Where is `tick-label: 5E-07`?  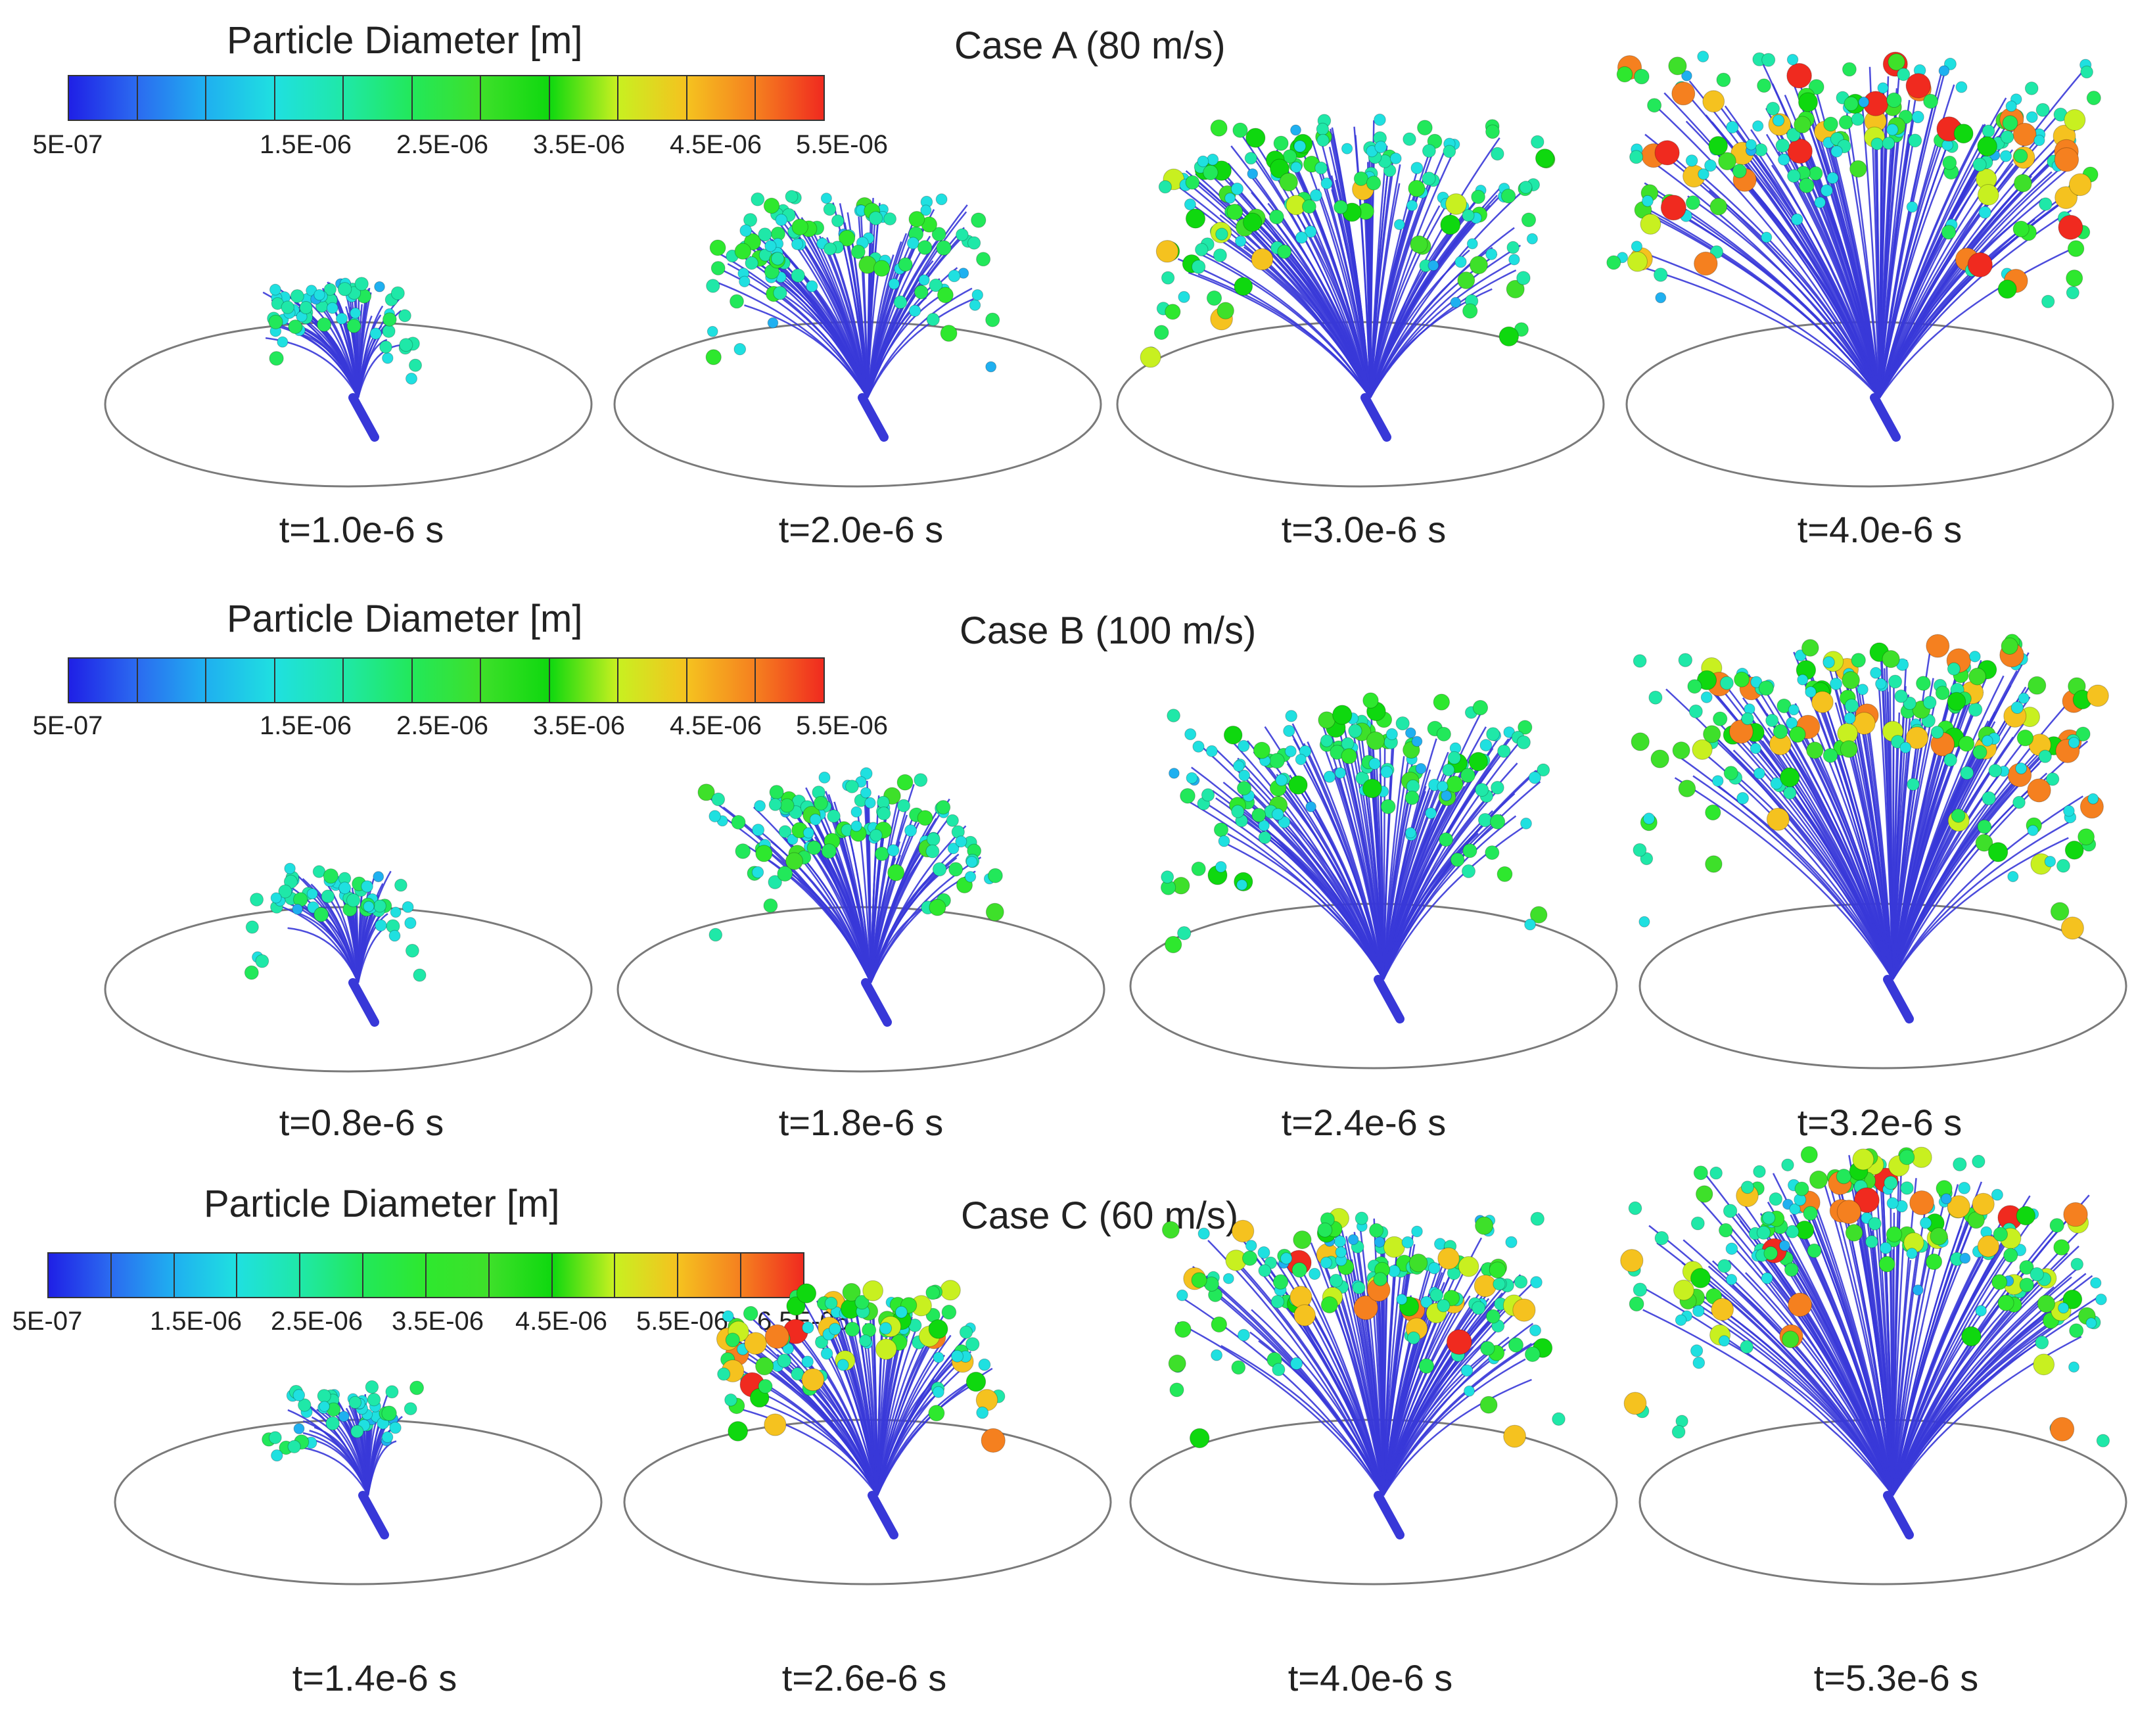 tick-label: 5E-07 is located at coordinates (48, 1322).